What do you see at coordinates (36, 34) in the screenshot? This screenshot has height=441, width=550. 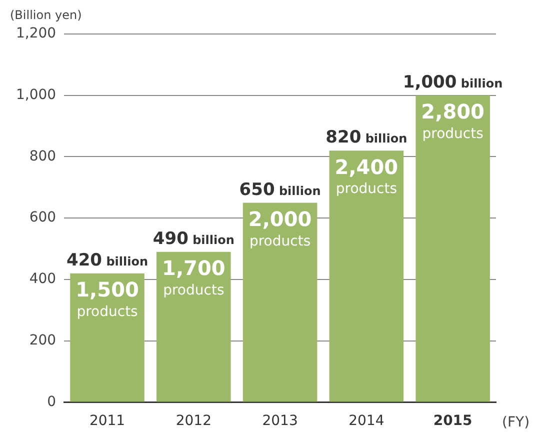 I see `y-tick-label: 1,200` at bounding box center [36, 34].